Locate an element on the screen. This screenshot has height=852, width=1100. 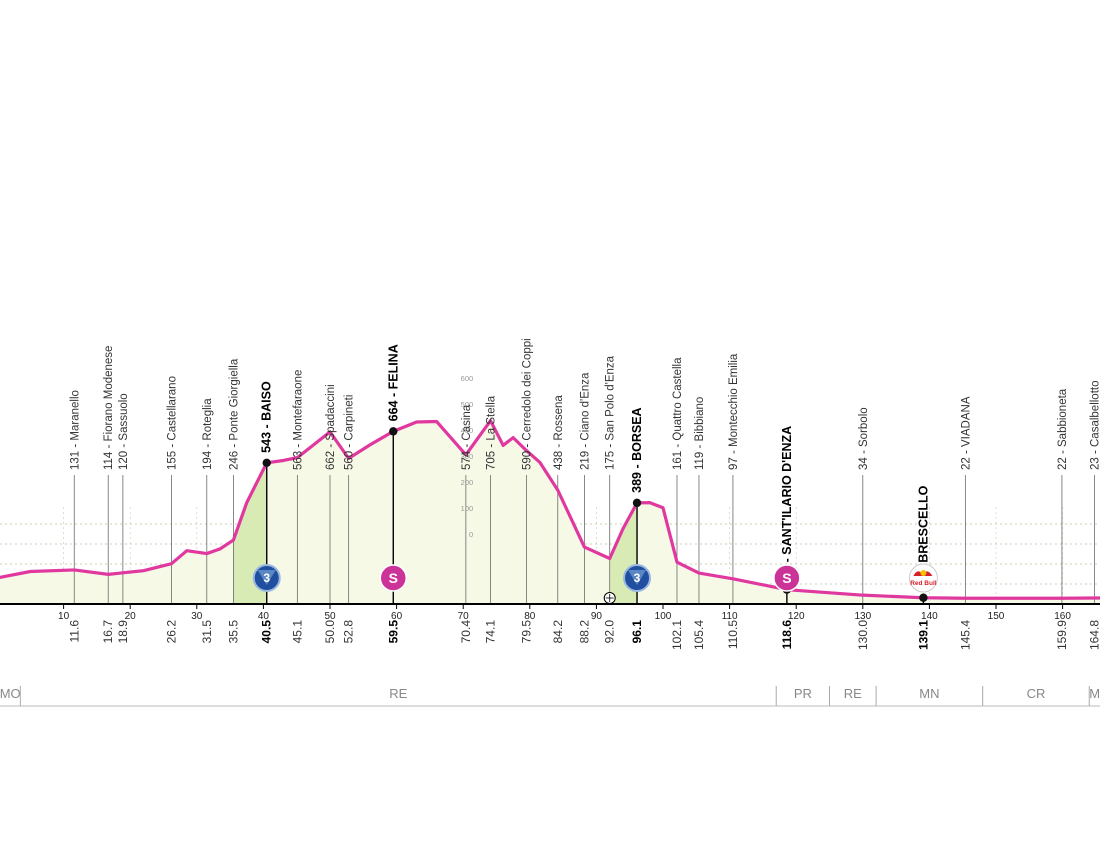
place-distance: 88.2 is located at coordinates (584, 632).